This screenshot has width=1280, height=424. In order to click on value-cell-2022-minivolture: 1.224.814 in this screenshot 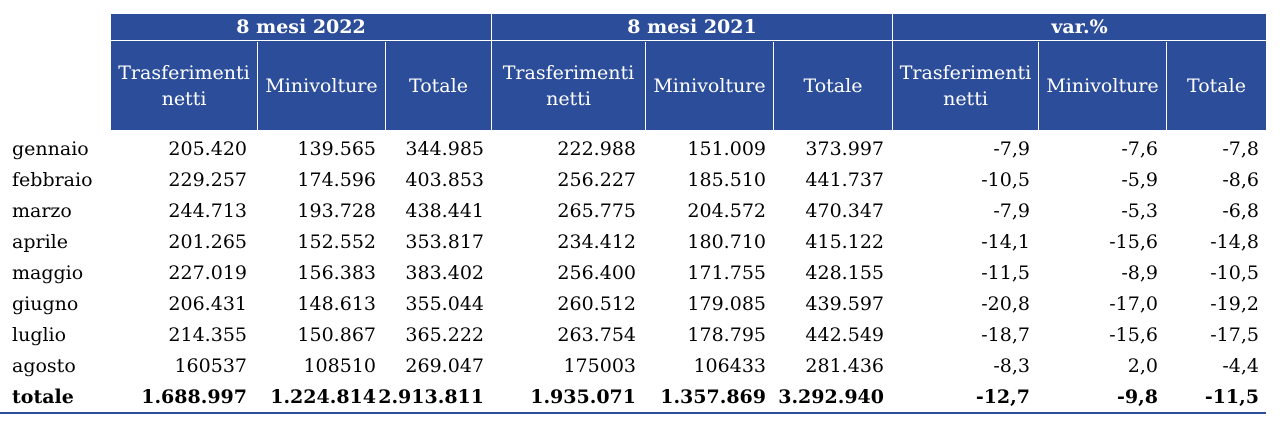, I will do `click(323, 397)`.